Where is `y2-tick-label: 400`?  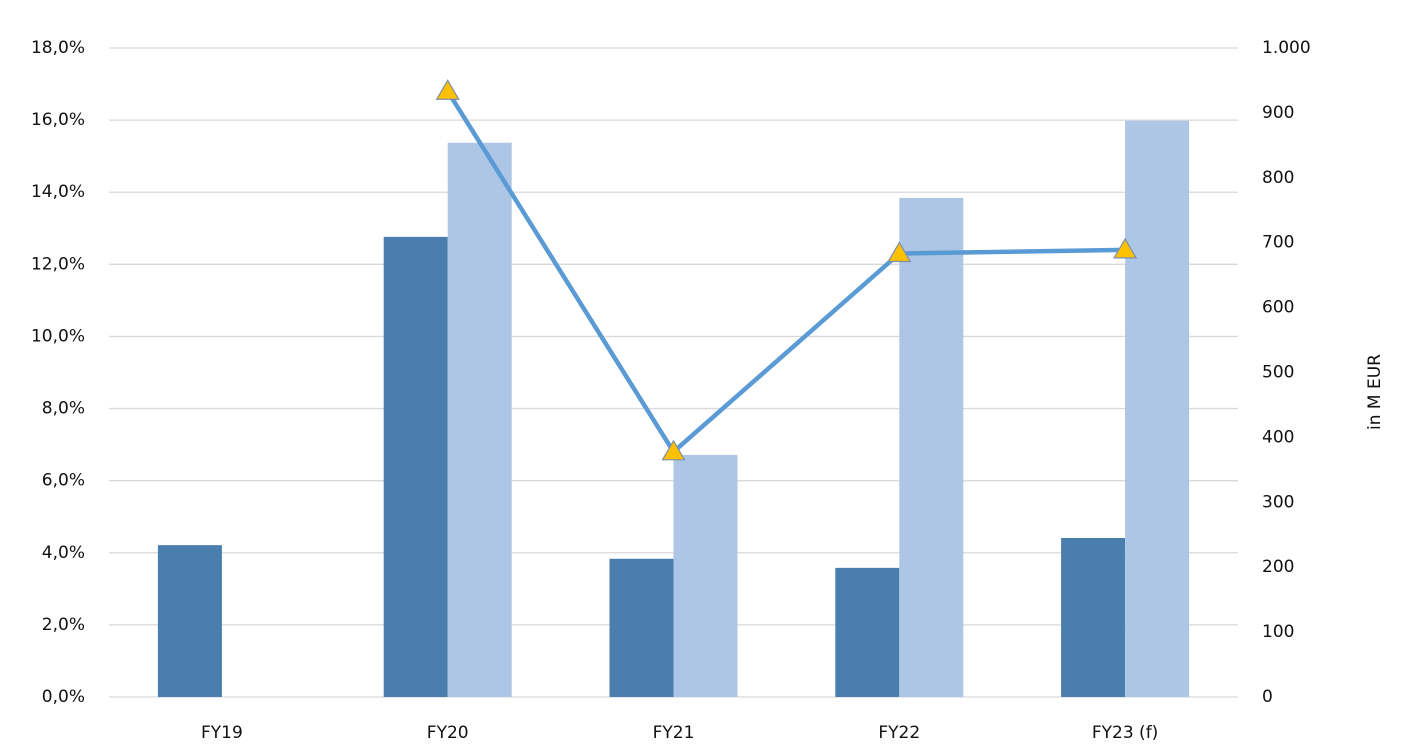 y2-tick-label: 400 is located at coordinates (1278, 437).